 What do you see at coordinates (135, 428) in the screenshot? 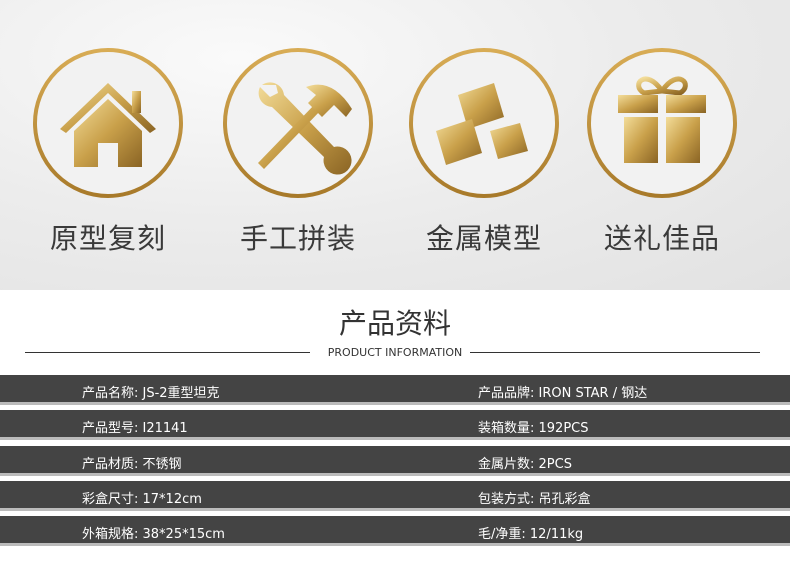
I see `info-left: 产品型号: I21141` at bounding box center [135, 428].